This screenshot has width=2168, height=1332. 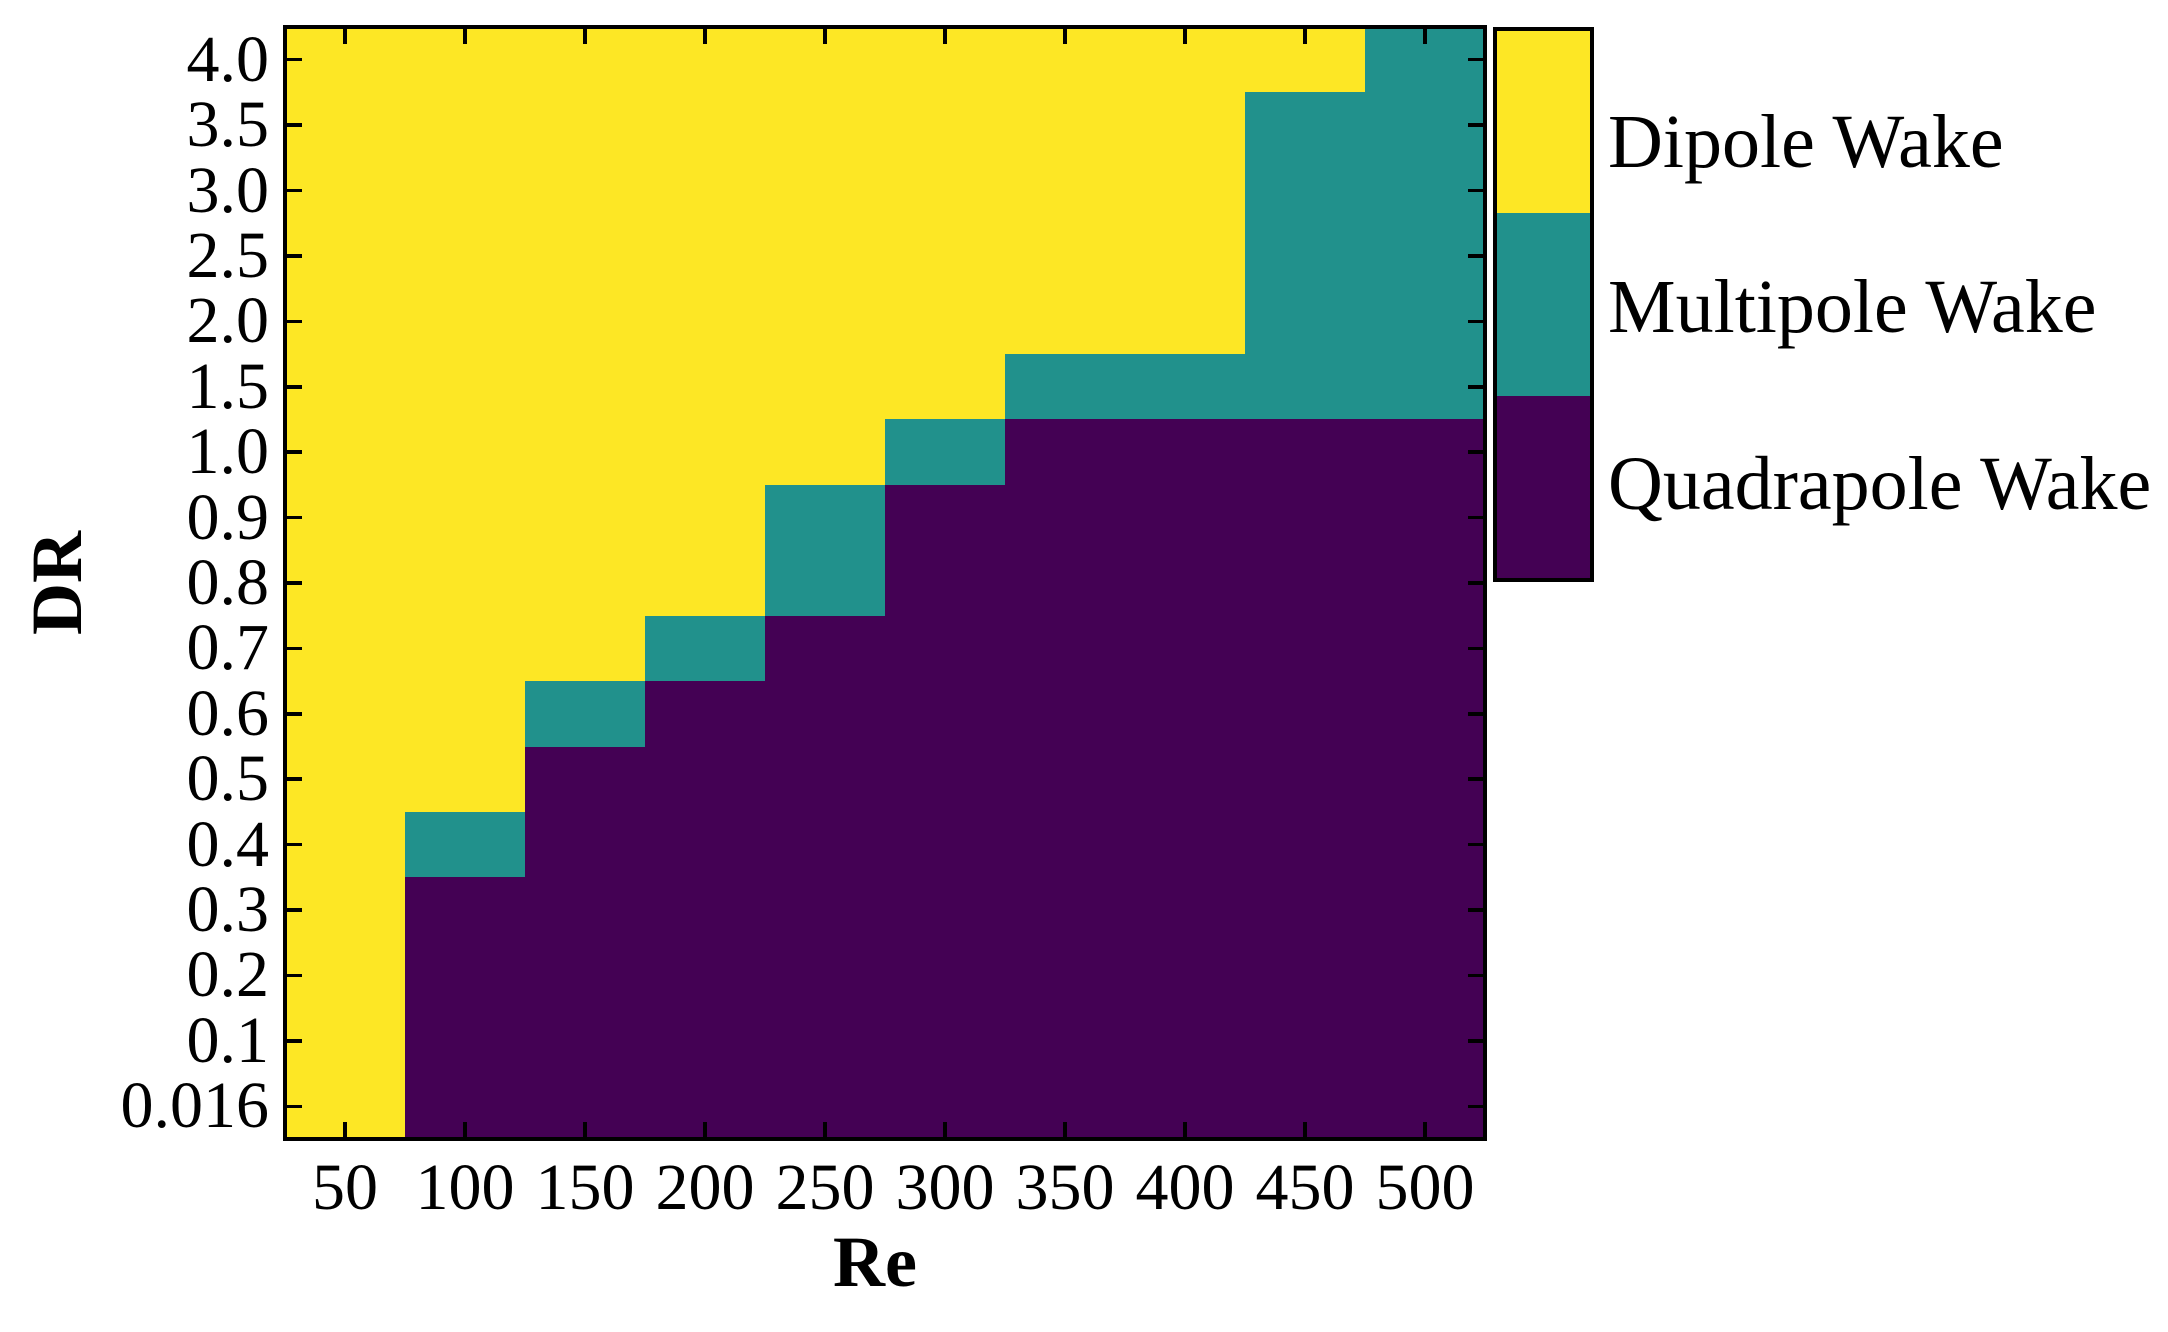 I want to click on y-tick-label: 2.0, so click(x=228, y=321).